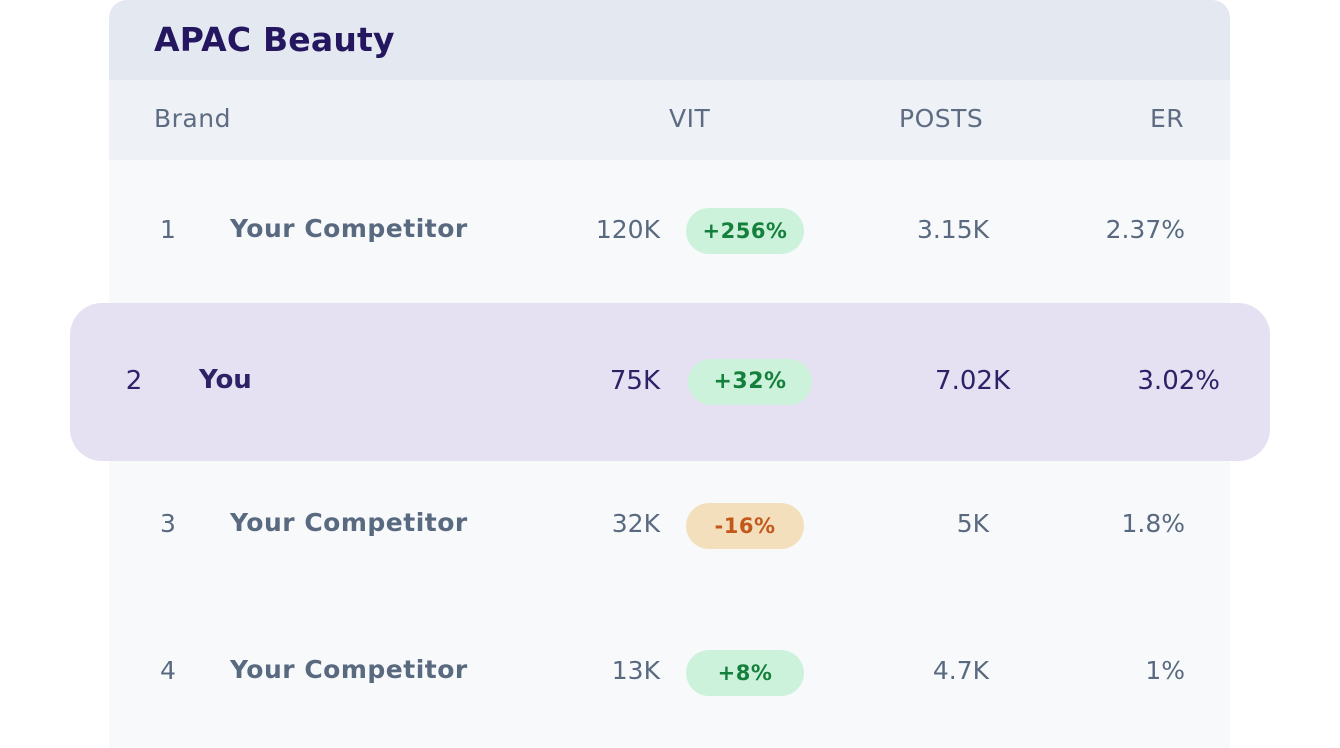 The height and width of the screenshot is (748, 1340). What do you see at coordinates (745, 673) in the screenshot?
I see `vit-change-badge: +8%` at bounding box center [745, 673].